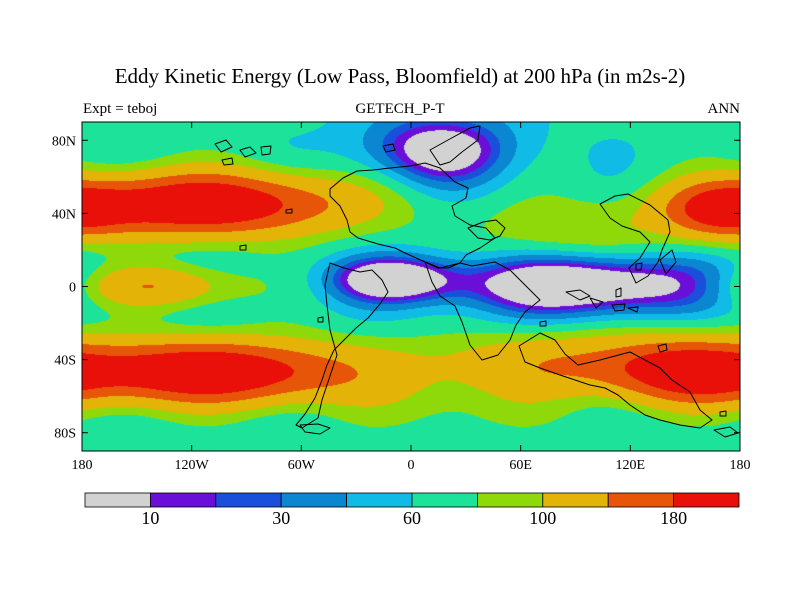  I want to click on colorbar-label: 60, so click(412, 518).